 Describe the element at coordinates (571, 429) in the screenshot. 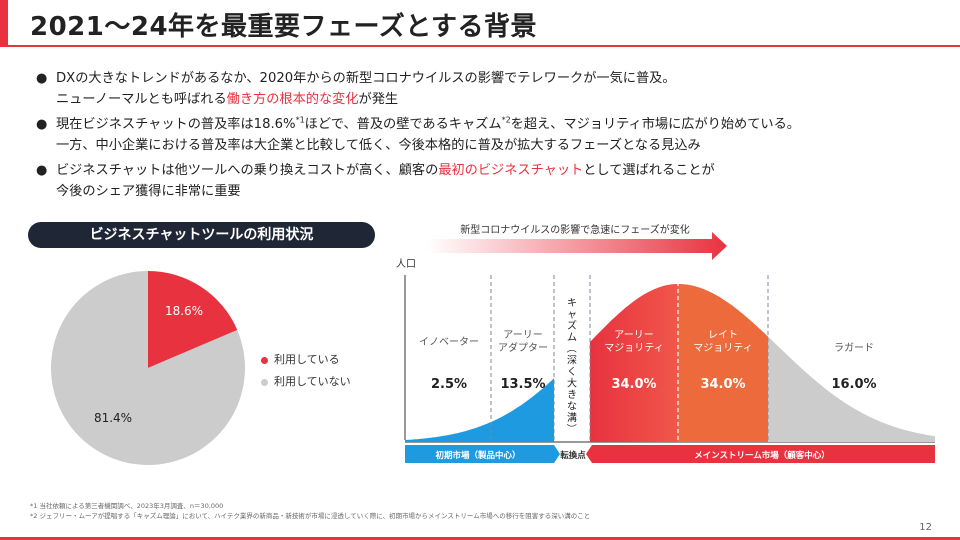

I see `chasm-char: ）` at that location.